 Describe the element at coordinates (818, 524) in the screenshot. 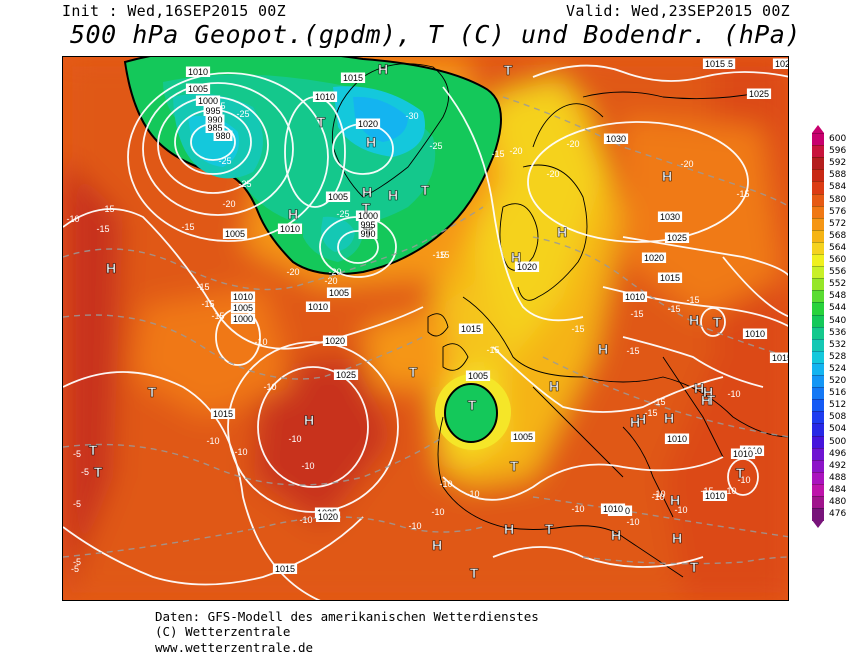

I see `legend-bottom-arrow` at that location.